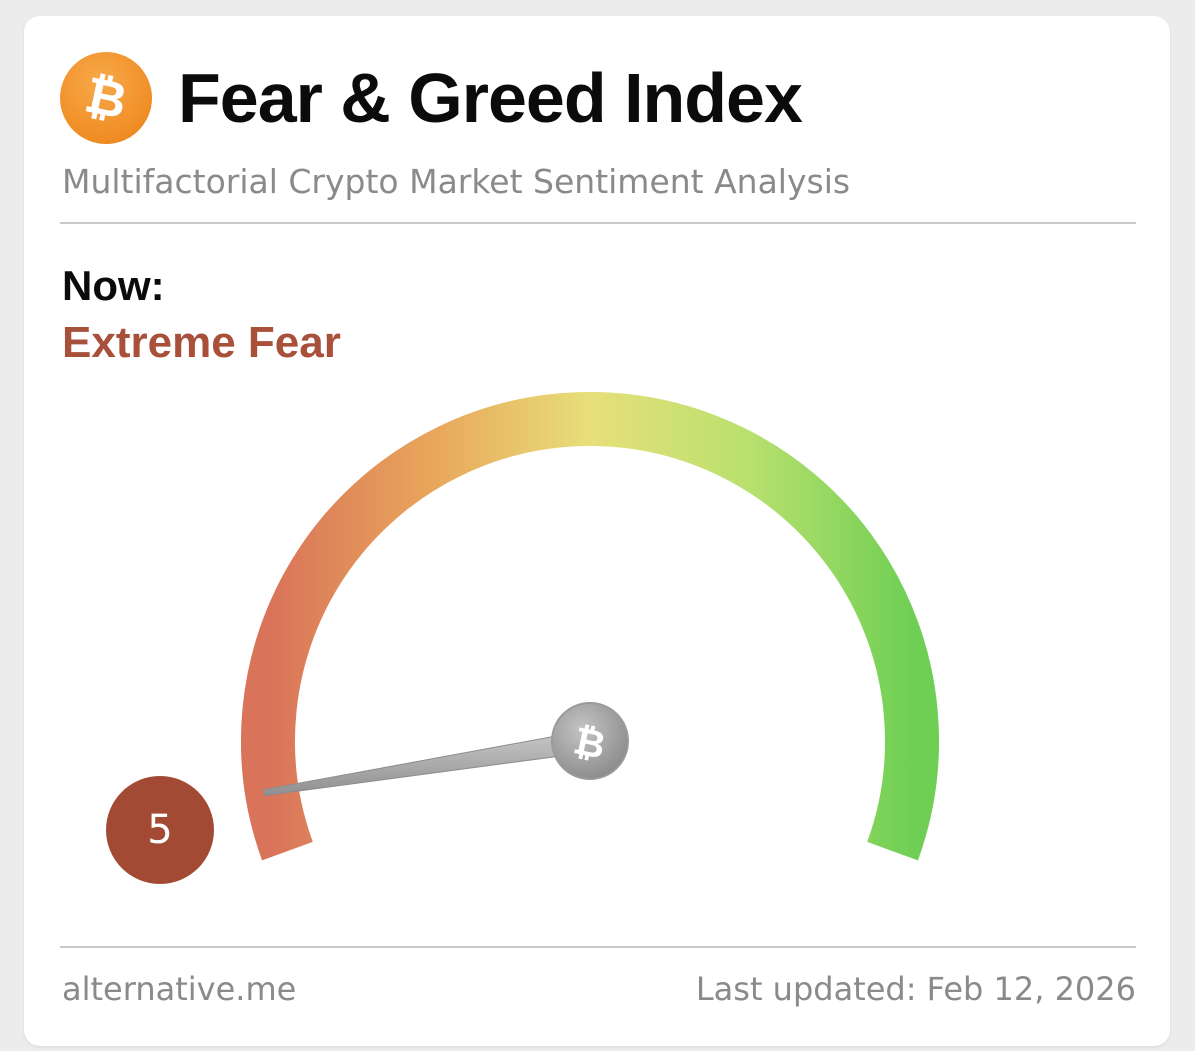 The height and width of the screenshot is (1051, 1195). Describe the element at coordinates (201, 342) in the screenshot. I see `sentiment-label: Extreme Fear` at that location.